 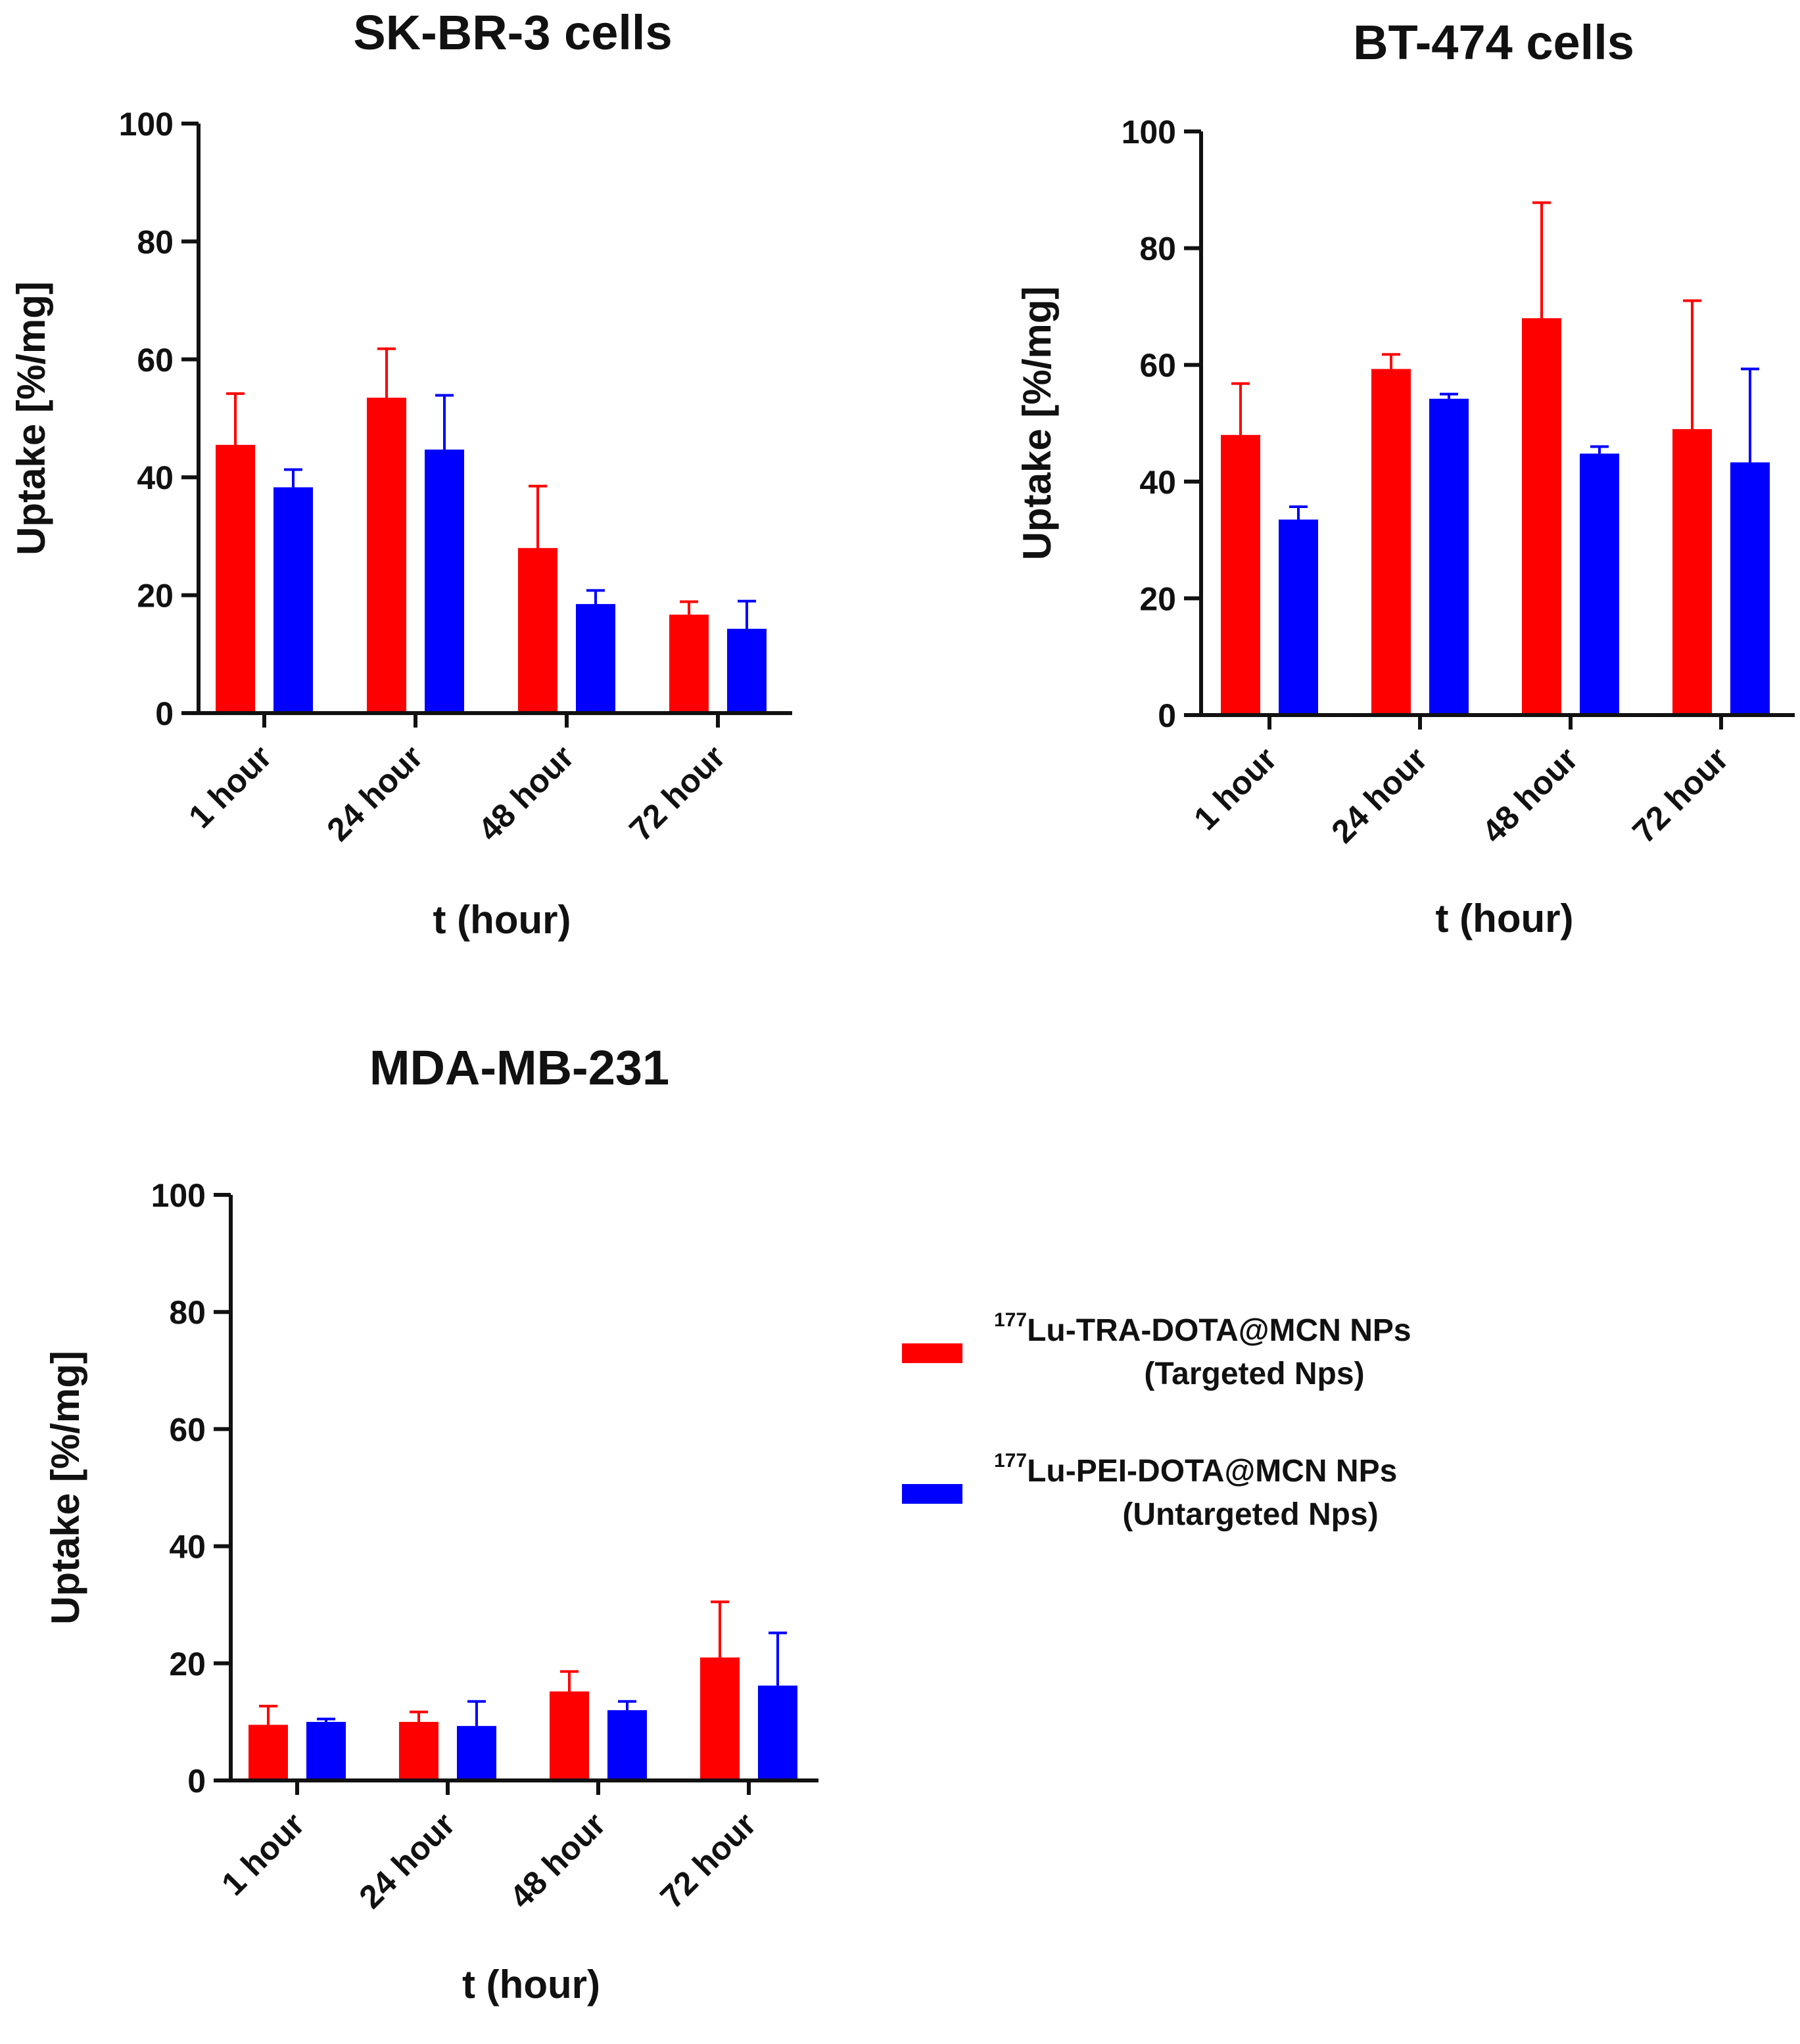 What do you see at coordinates (1212, 1472) in the screenshot?
I see `legend-main-untargeted: Lu-PEI-DOTA@MCN NPs` at bounding box center [1212, 1472].